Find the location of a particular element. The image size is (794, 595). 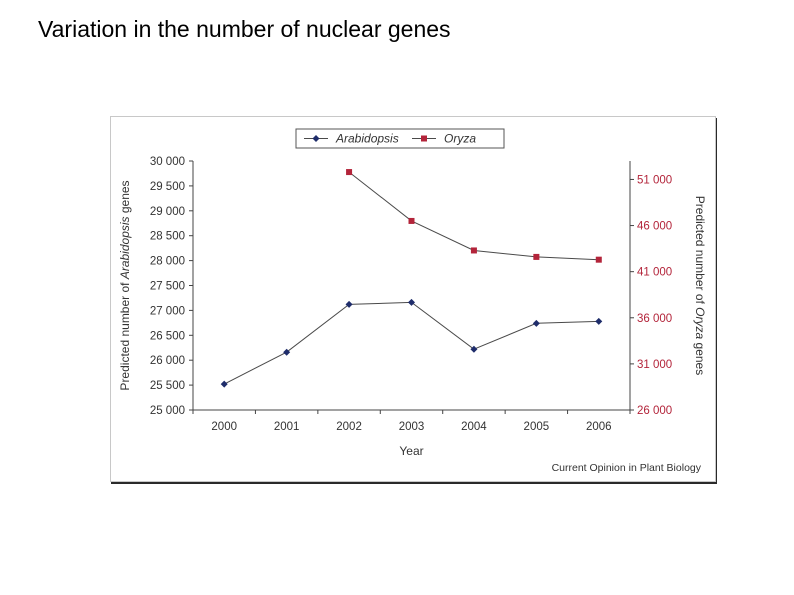

point-arabidopsis-2005 is located at coordinates (536, 323).